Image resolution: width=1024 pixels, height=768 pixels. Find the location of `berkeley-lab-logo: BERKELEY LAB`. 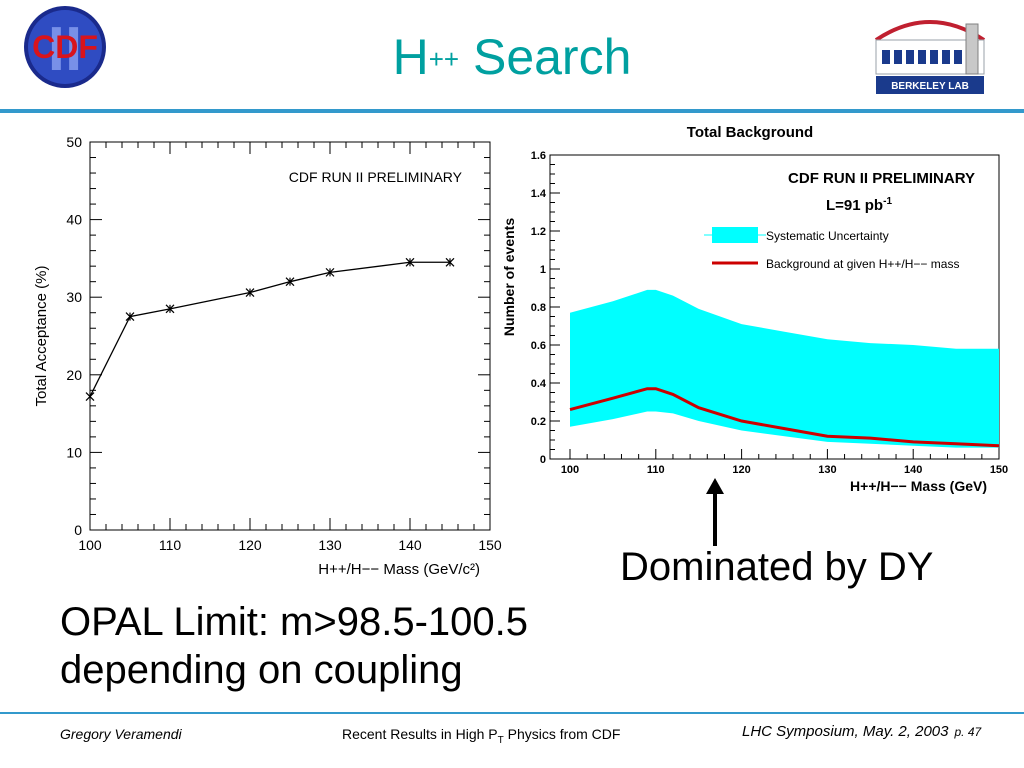

berkeley-lab-logo: BERKELEY LAB is located at coordinates (930, 54).